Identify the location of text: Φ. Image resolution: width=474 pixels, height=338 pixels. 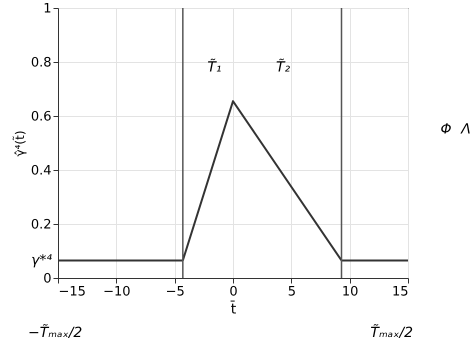
(446, 130).